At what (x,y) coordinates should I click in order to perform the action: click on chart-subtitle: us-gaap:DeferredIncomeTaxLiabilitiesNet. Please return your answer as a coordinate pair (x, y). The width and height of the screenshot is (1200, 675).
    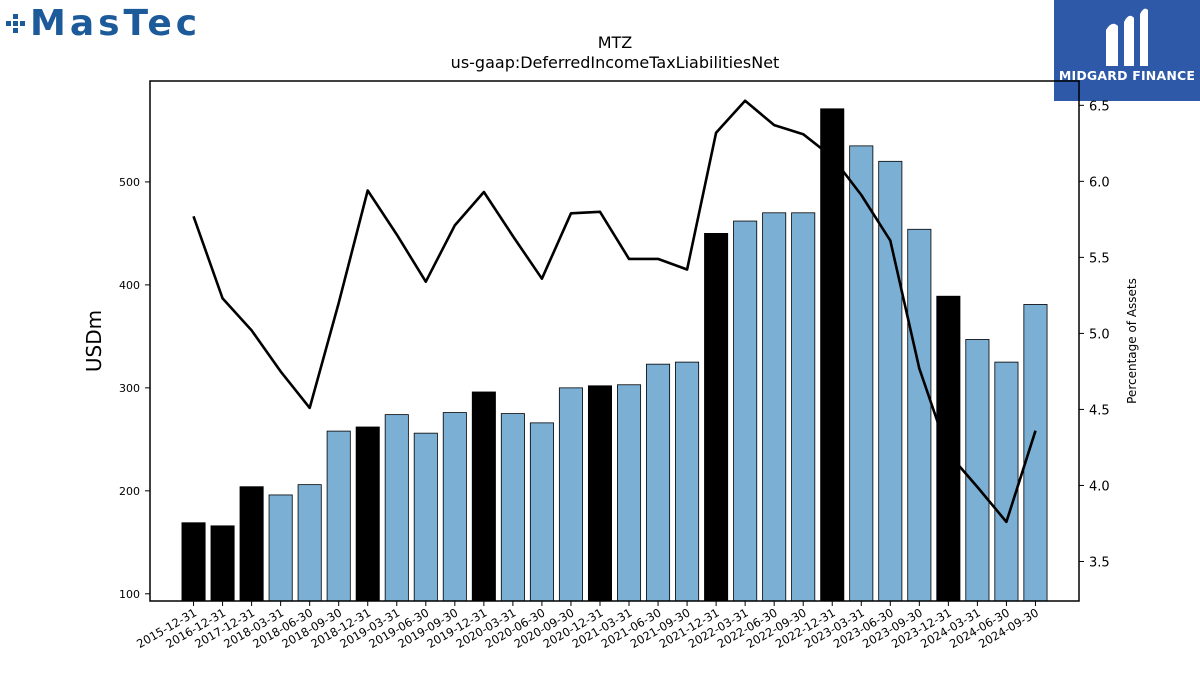
    Looking at the image, I should click on (615, 62).